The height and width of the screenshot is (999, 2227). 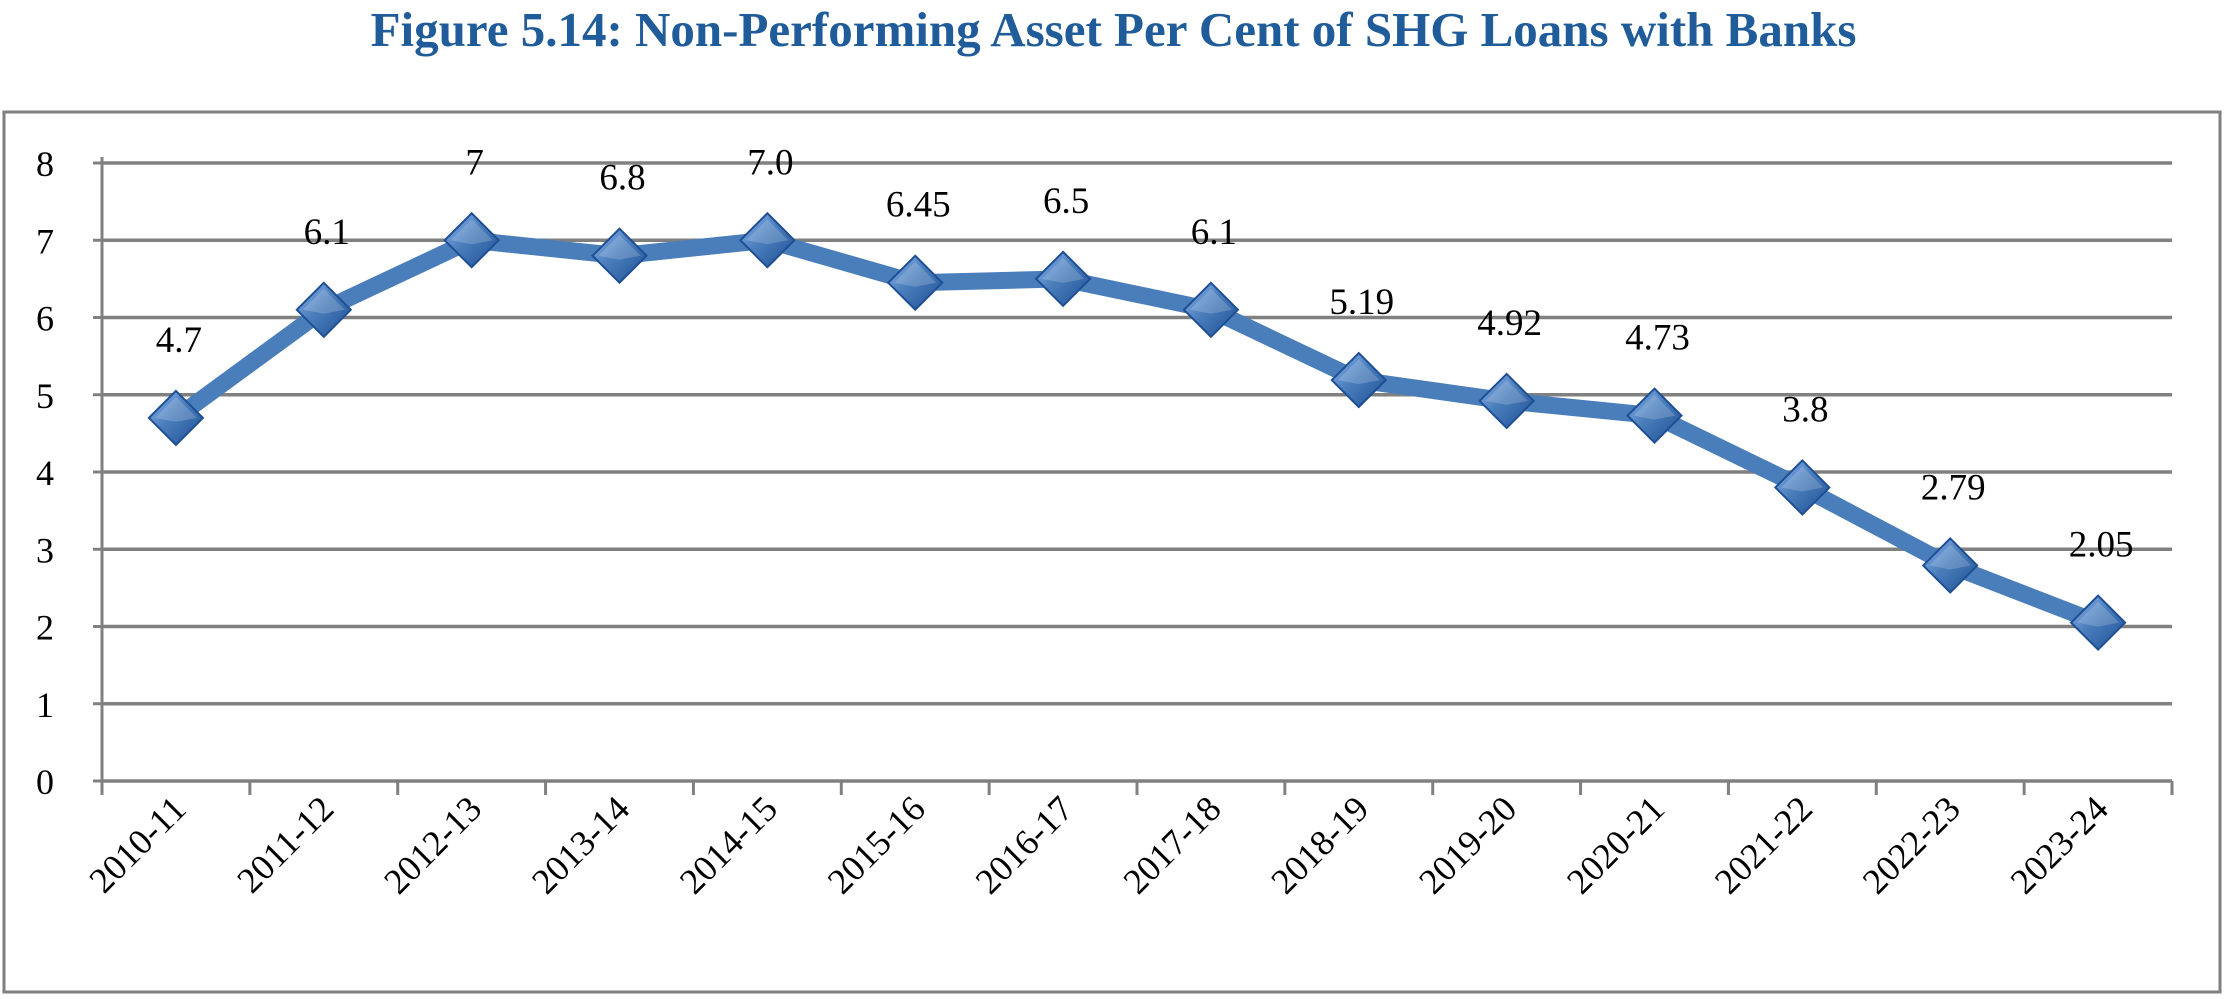 I want to click on y-tick-label: 2, so click(x=45, y=628).